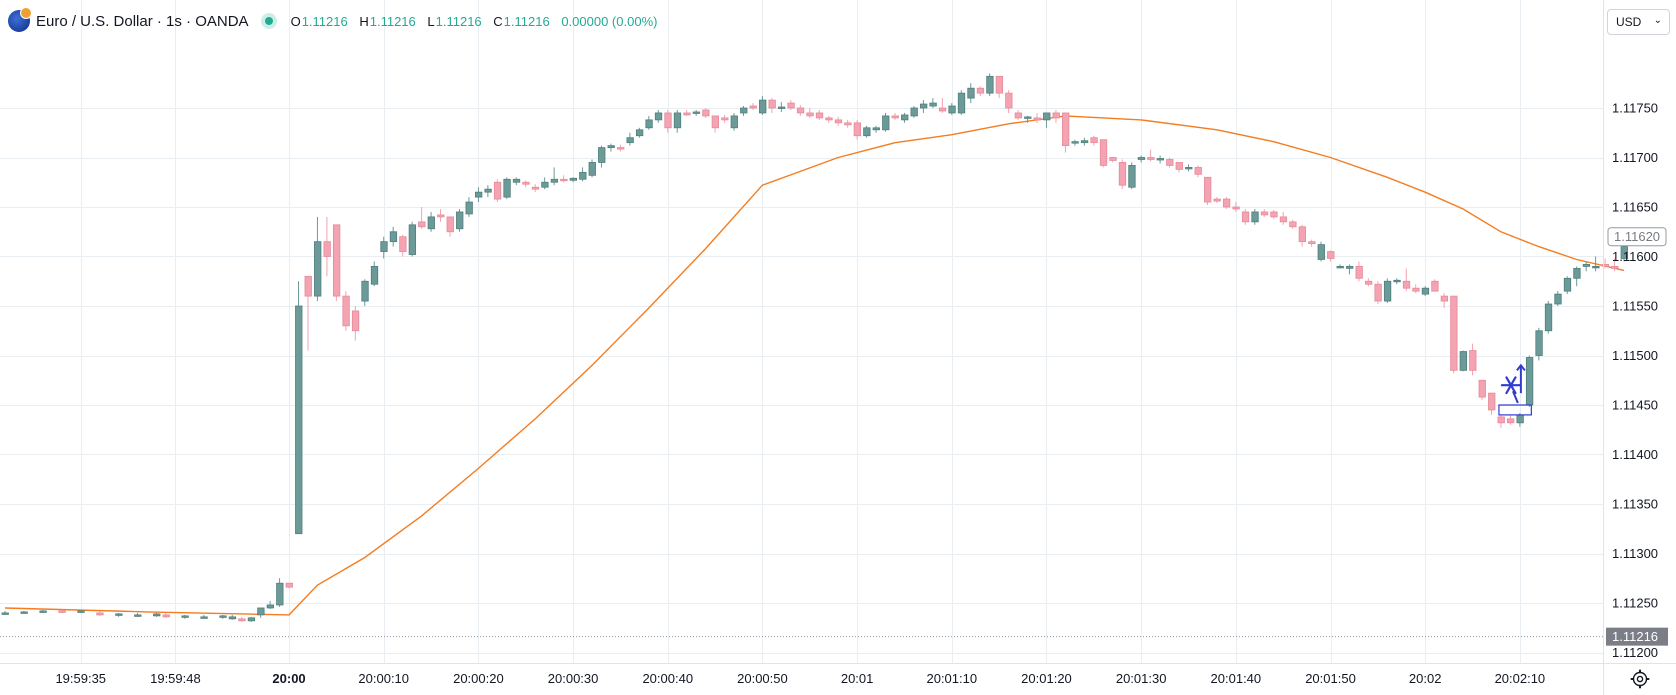 This screenshot has width=1676, height=695. I want to click on star-stroke, so click(1511, 385).